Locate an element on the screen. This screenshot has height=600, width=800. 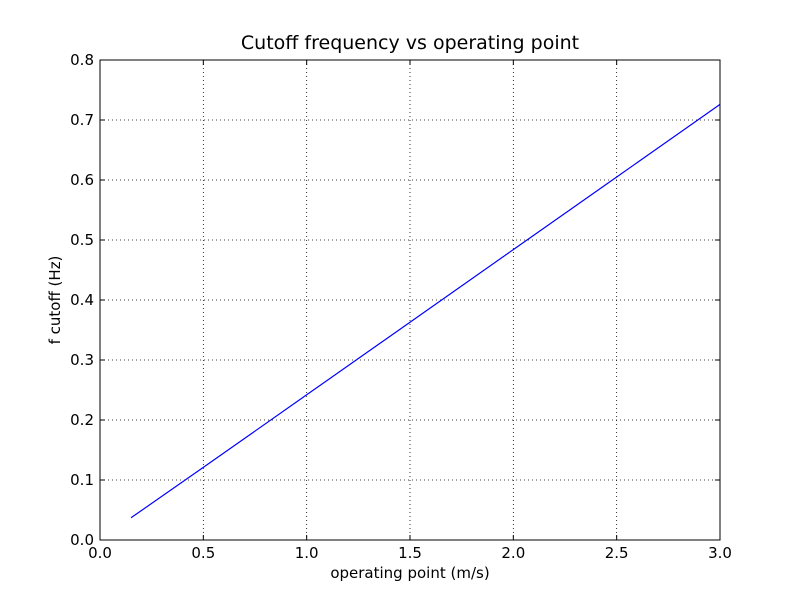
y-tick-label: 0.8 is located at coordinates (82, 60).